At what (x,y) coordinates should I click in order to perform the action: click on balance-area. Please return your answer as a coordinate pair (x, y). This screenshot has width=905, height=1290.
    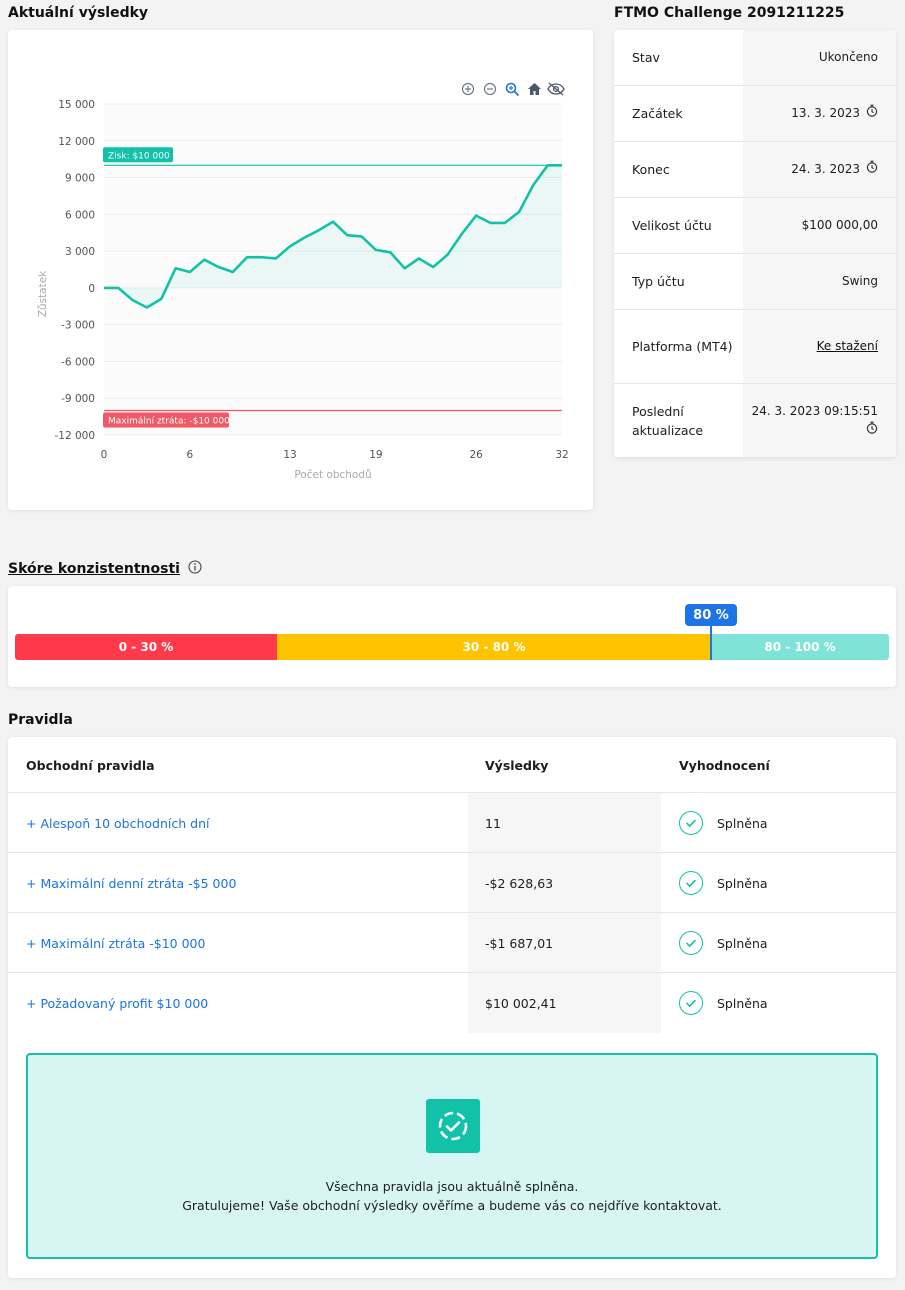
    Looking at the image, I should click on (333, 236).